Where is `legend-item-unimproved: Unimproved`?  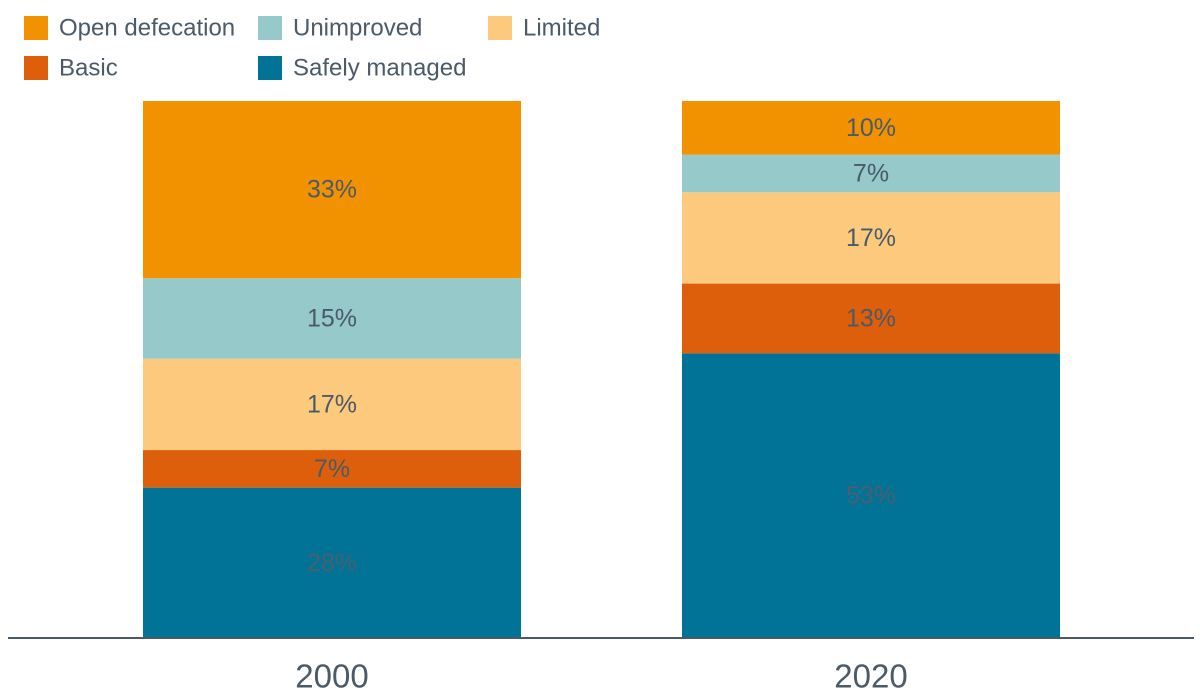 legend-item-unimproved: Unimproved is located at coordinates (340, 28).